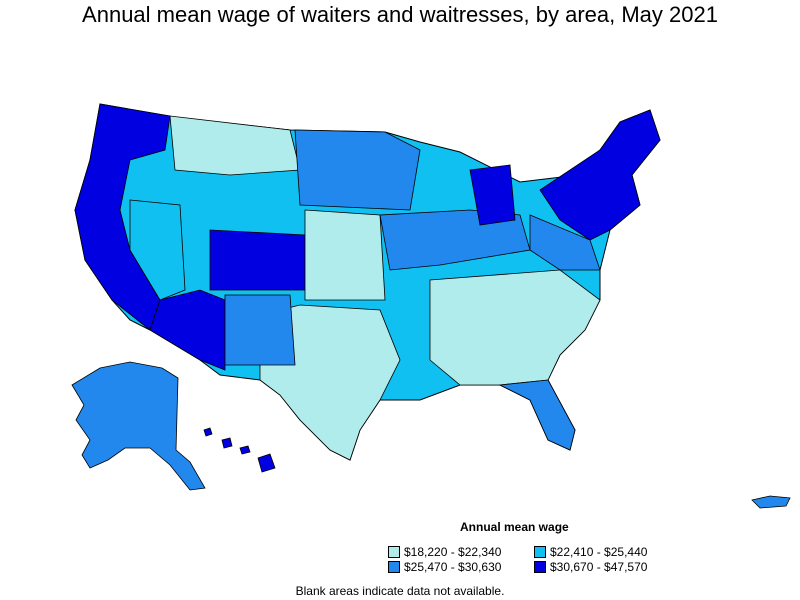 The height and width of the screenshot is (600, 800). What do you see at coordinates (157, 250) in the screenshot?
I see `great-basin-region` at bounding box center [157, 250].